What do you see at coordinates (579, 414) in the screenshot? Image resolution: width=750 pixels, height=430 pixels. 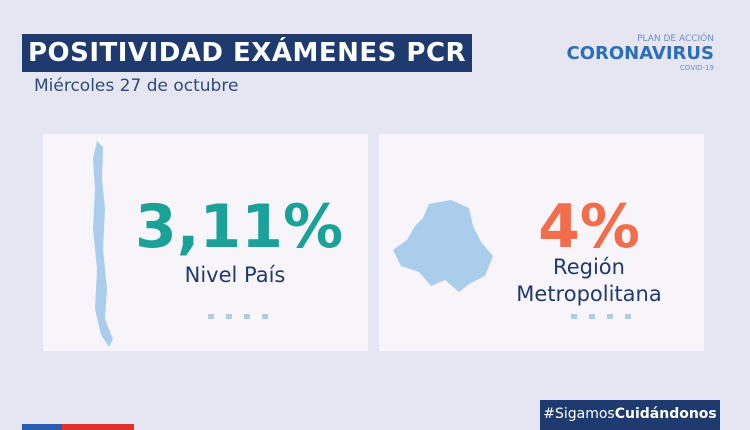 I see `hashtag-prefix: #Sigamos` at bounding box center [579, 414].